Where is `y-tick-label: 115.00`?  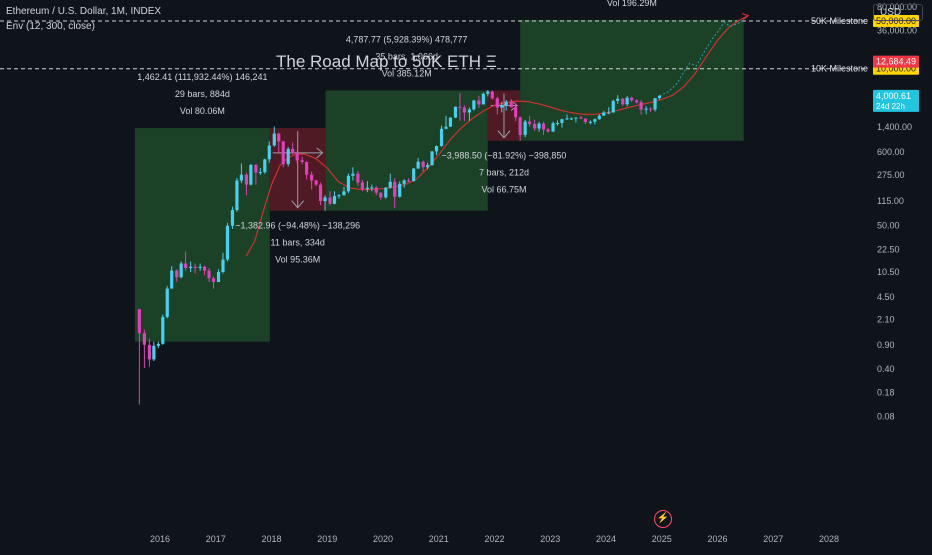 y-tick-label: 115.00 is located at coordinates (890, 201).